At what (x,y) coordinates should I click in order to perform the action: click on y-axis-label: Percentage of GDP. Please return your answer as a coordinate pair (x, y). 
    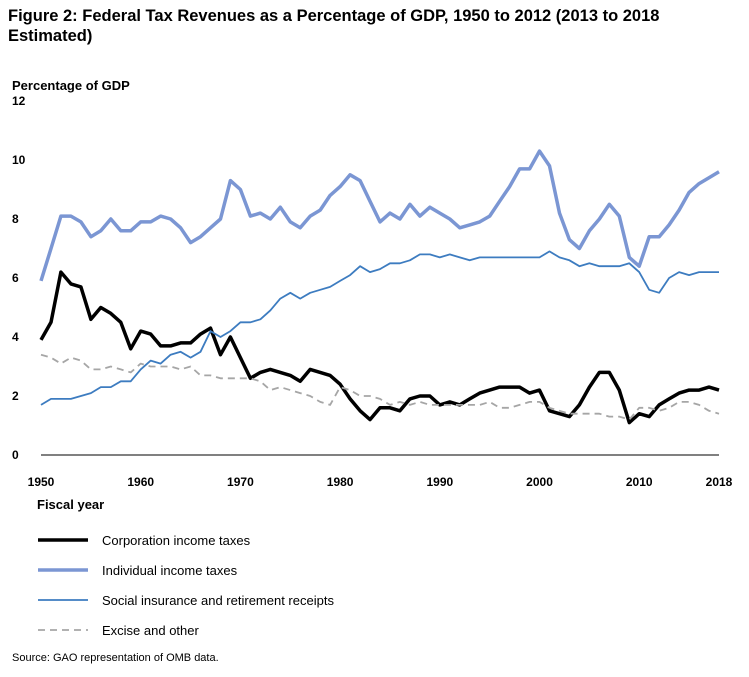
    Looking at the image, I should click on (71, 85).